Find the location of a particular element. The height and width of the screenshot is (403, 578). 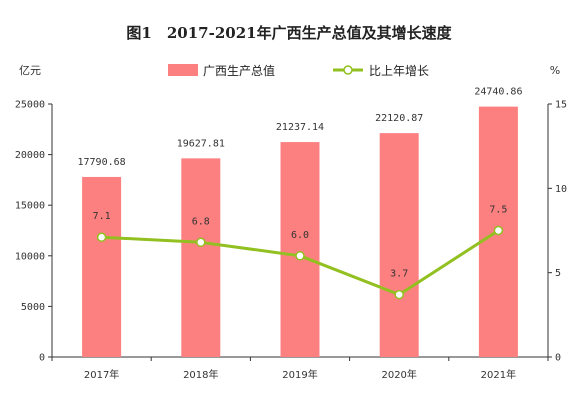

bar-data-label: 21237.14 is located at coordinates (300, 127).